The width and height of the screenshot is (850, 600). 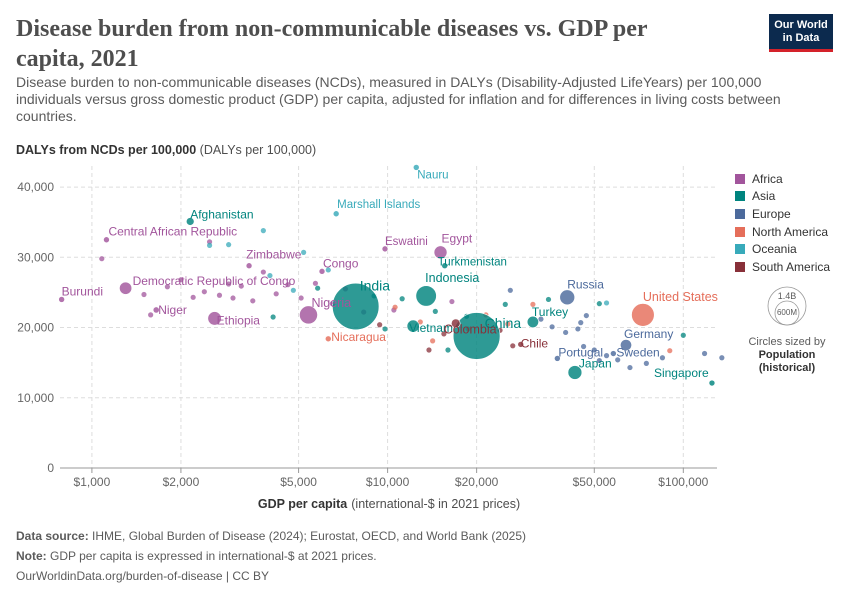 I want to click on legend-item-south-america: South America, so click(x=782, y=267).